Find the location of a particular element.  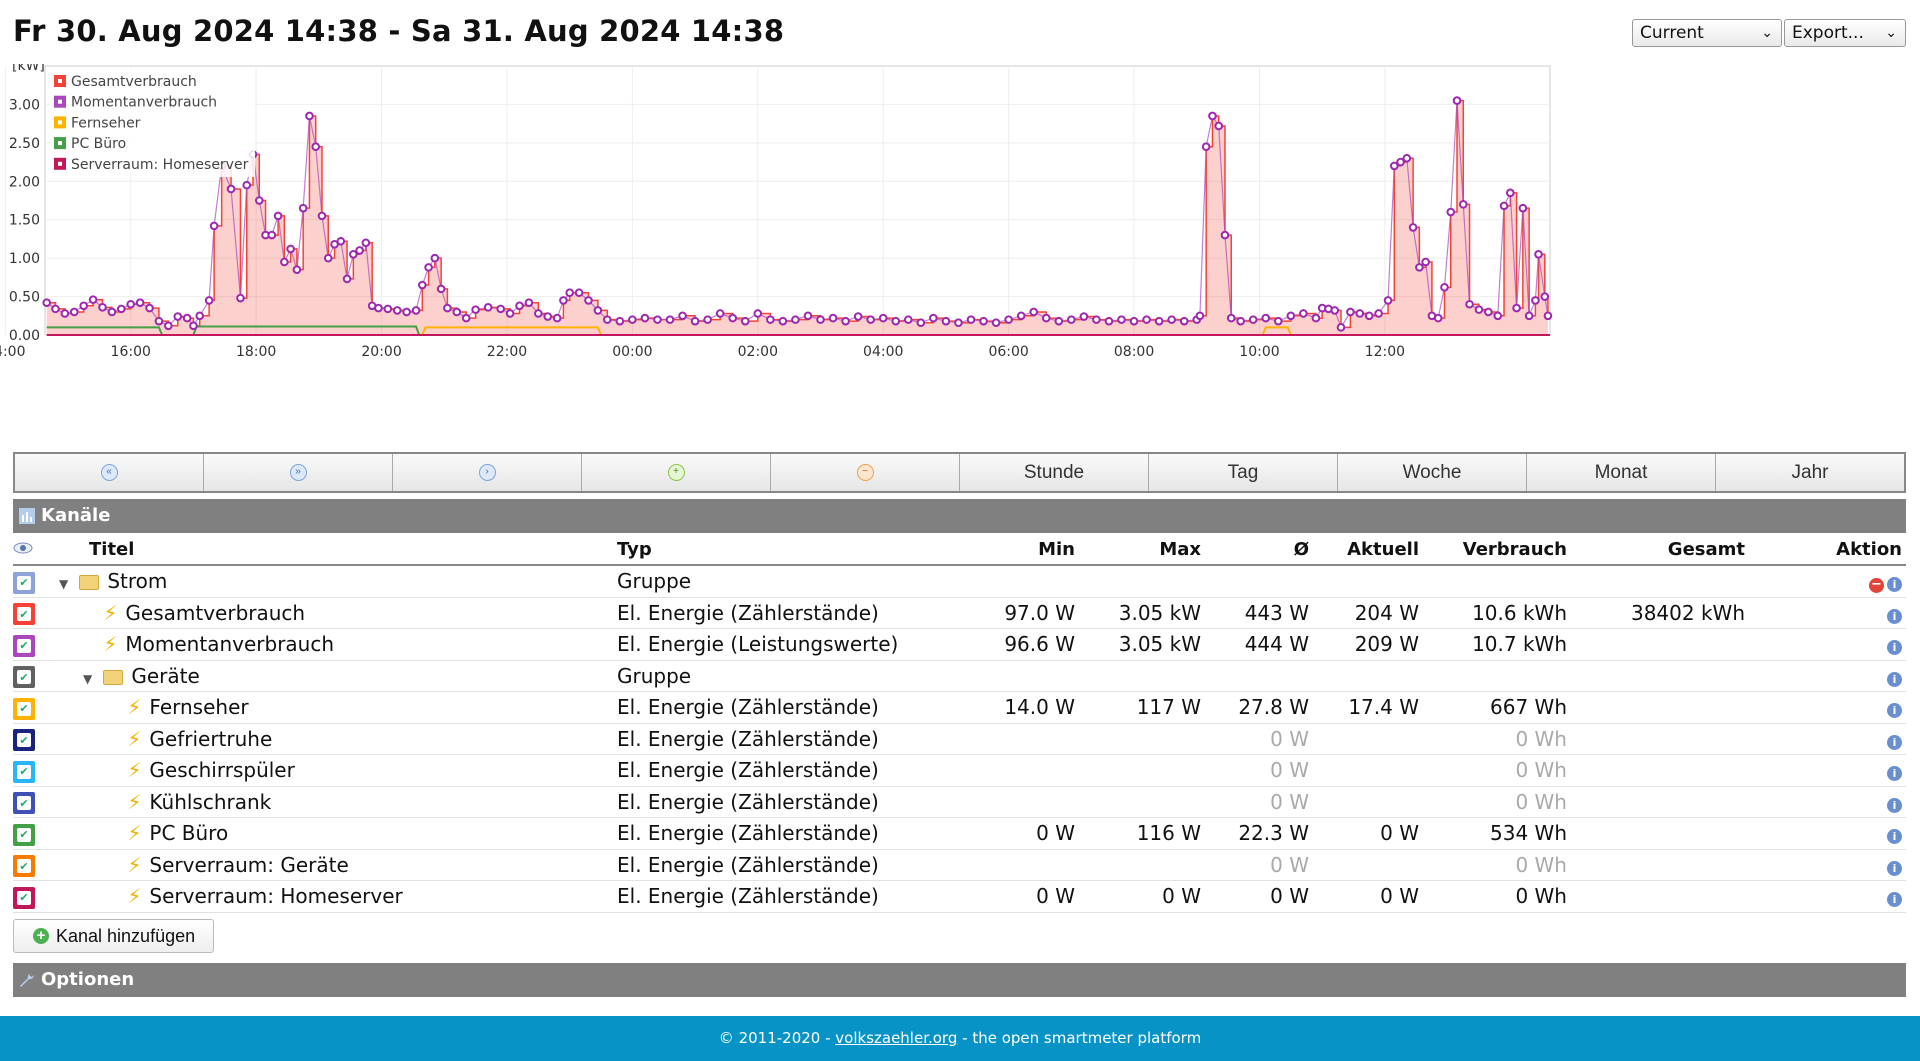

table-row: ✔ ▼ Strom Gruppe − i is located at coordinates (959, 581).